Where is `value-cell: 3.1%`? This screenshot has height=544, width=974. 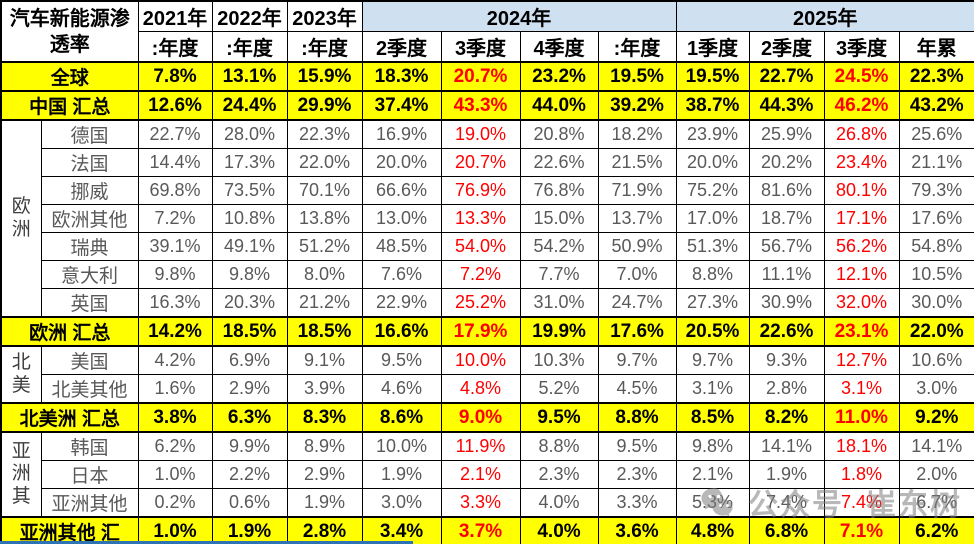 value-cell: 3.1% is located at coordinates (861, 389).